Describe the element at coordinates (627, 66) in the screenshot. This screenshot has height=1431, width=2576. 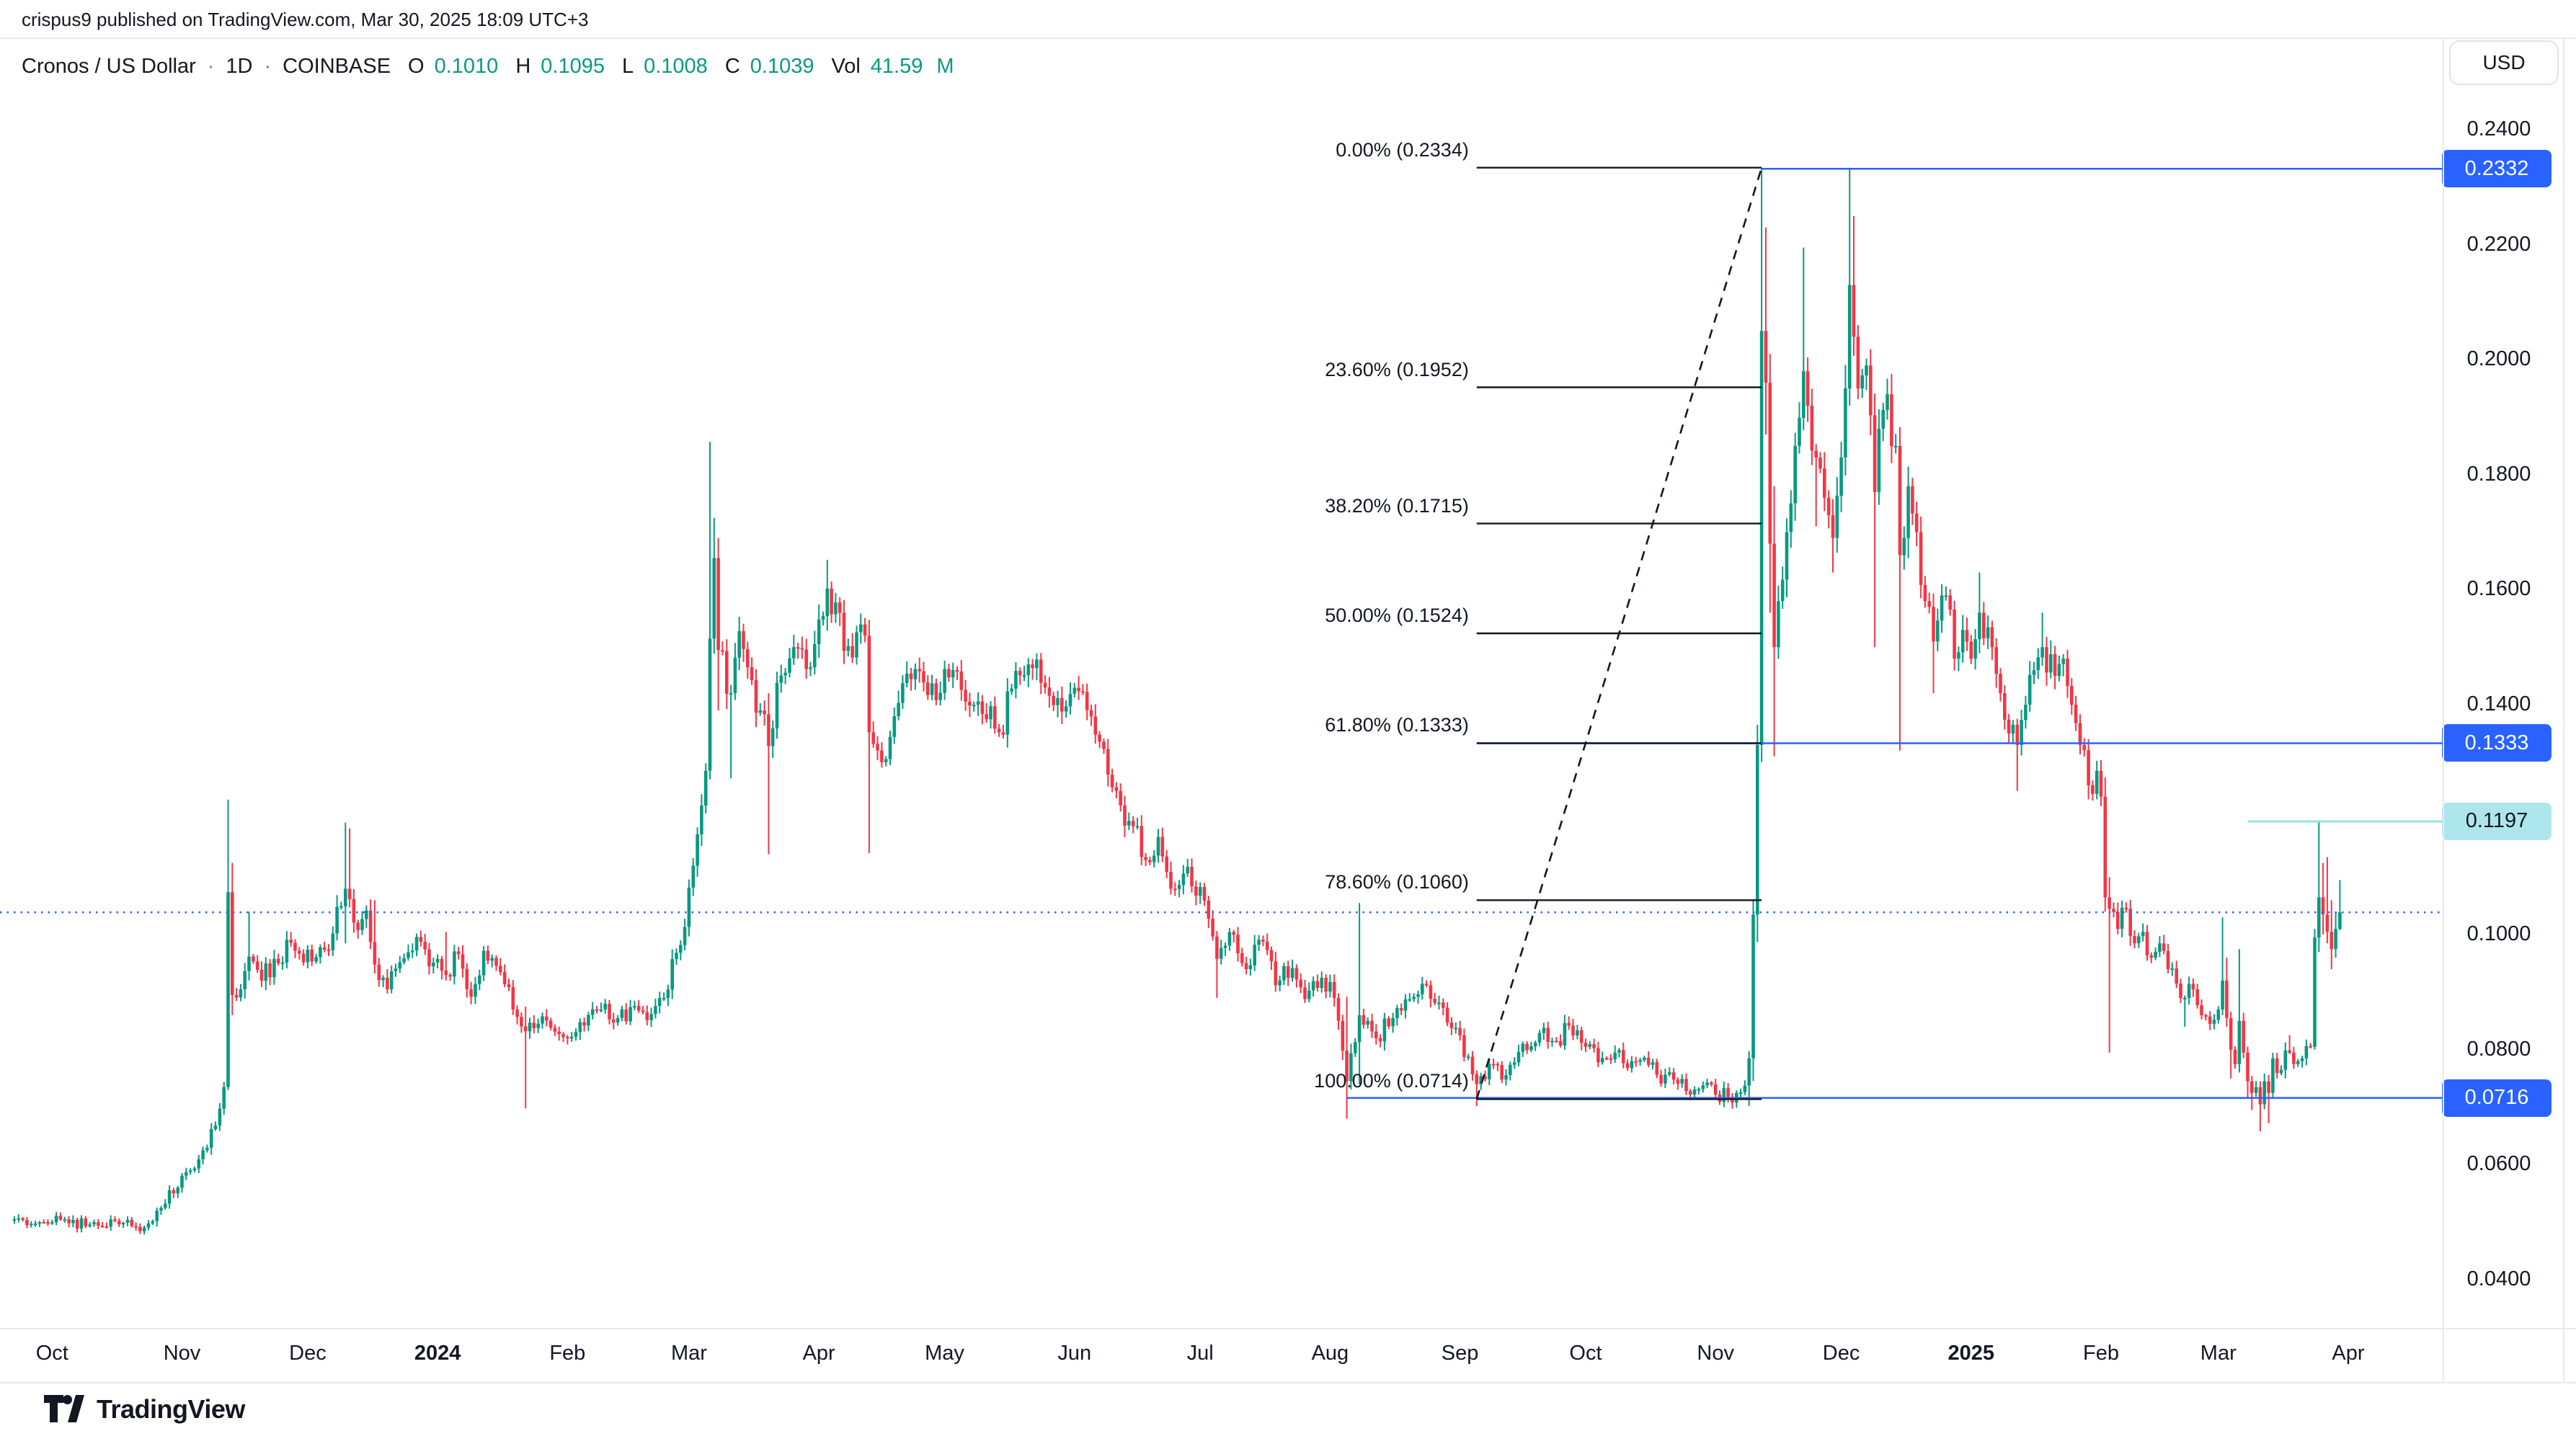
I see `low-label: L` at that location.